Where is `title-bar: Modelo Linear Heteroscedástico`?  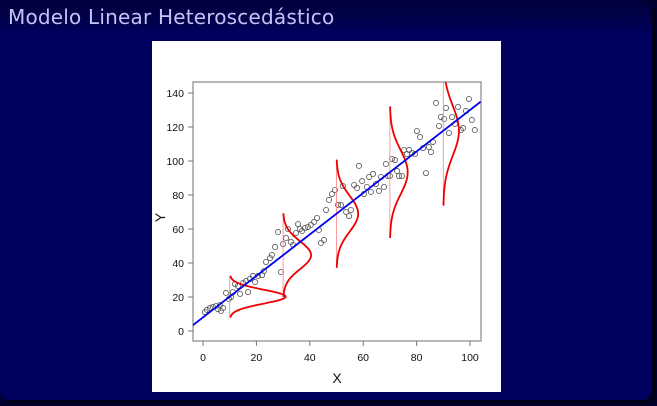
title-bar: Modelo Linear Heteroscedástico is located at coordinates (326, 18).